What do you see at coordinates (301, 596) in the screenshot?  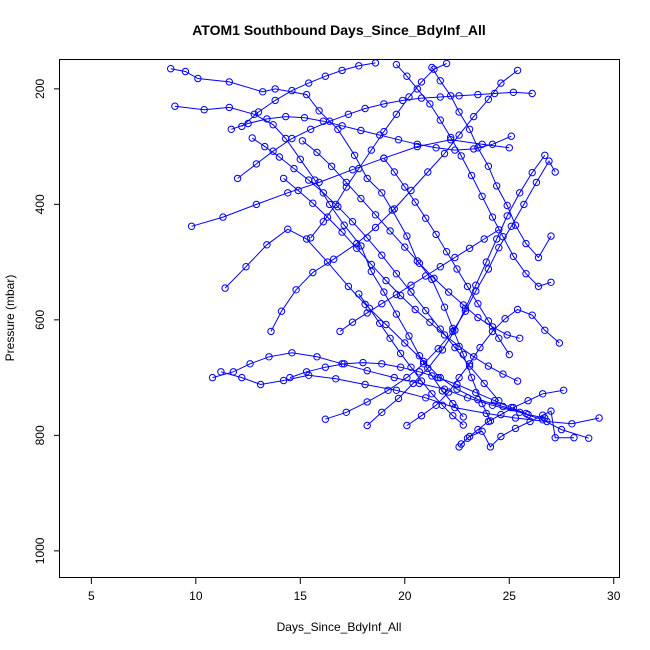 I see `x-tick-label: 15` at bounding box center [301, 596].